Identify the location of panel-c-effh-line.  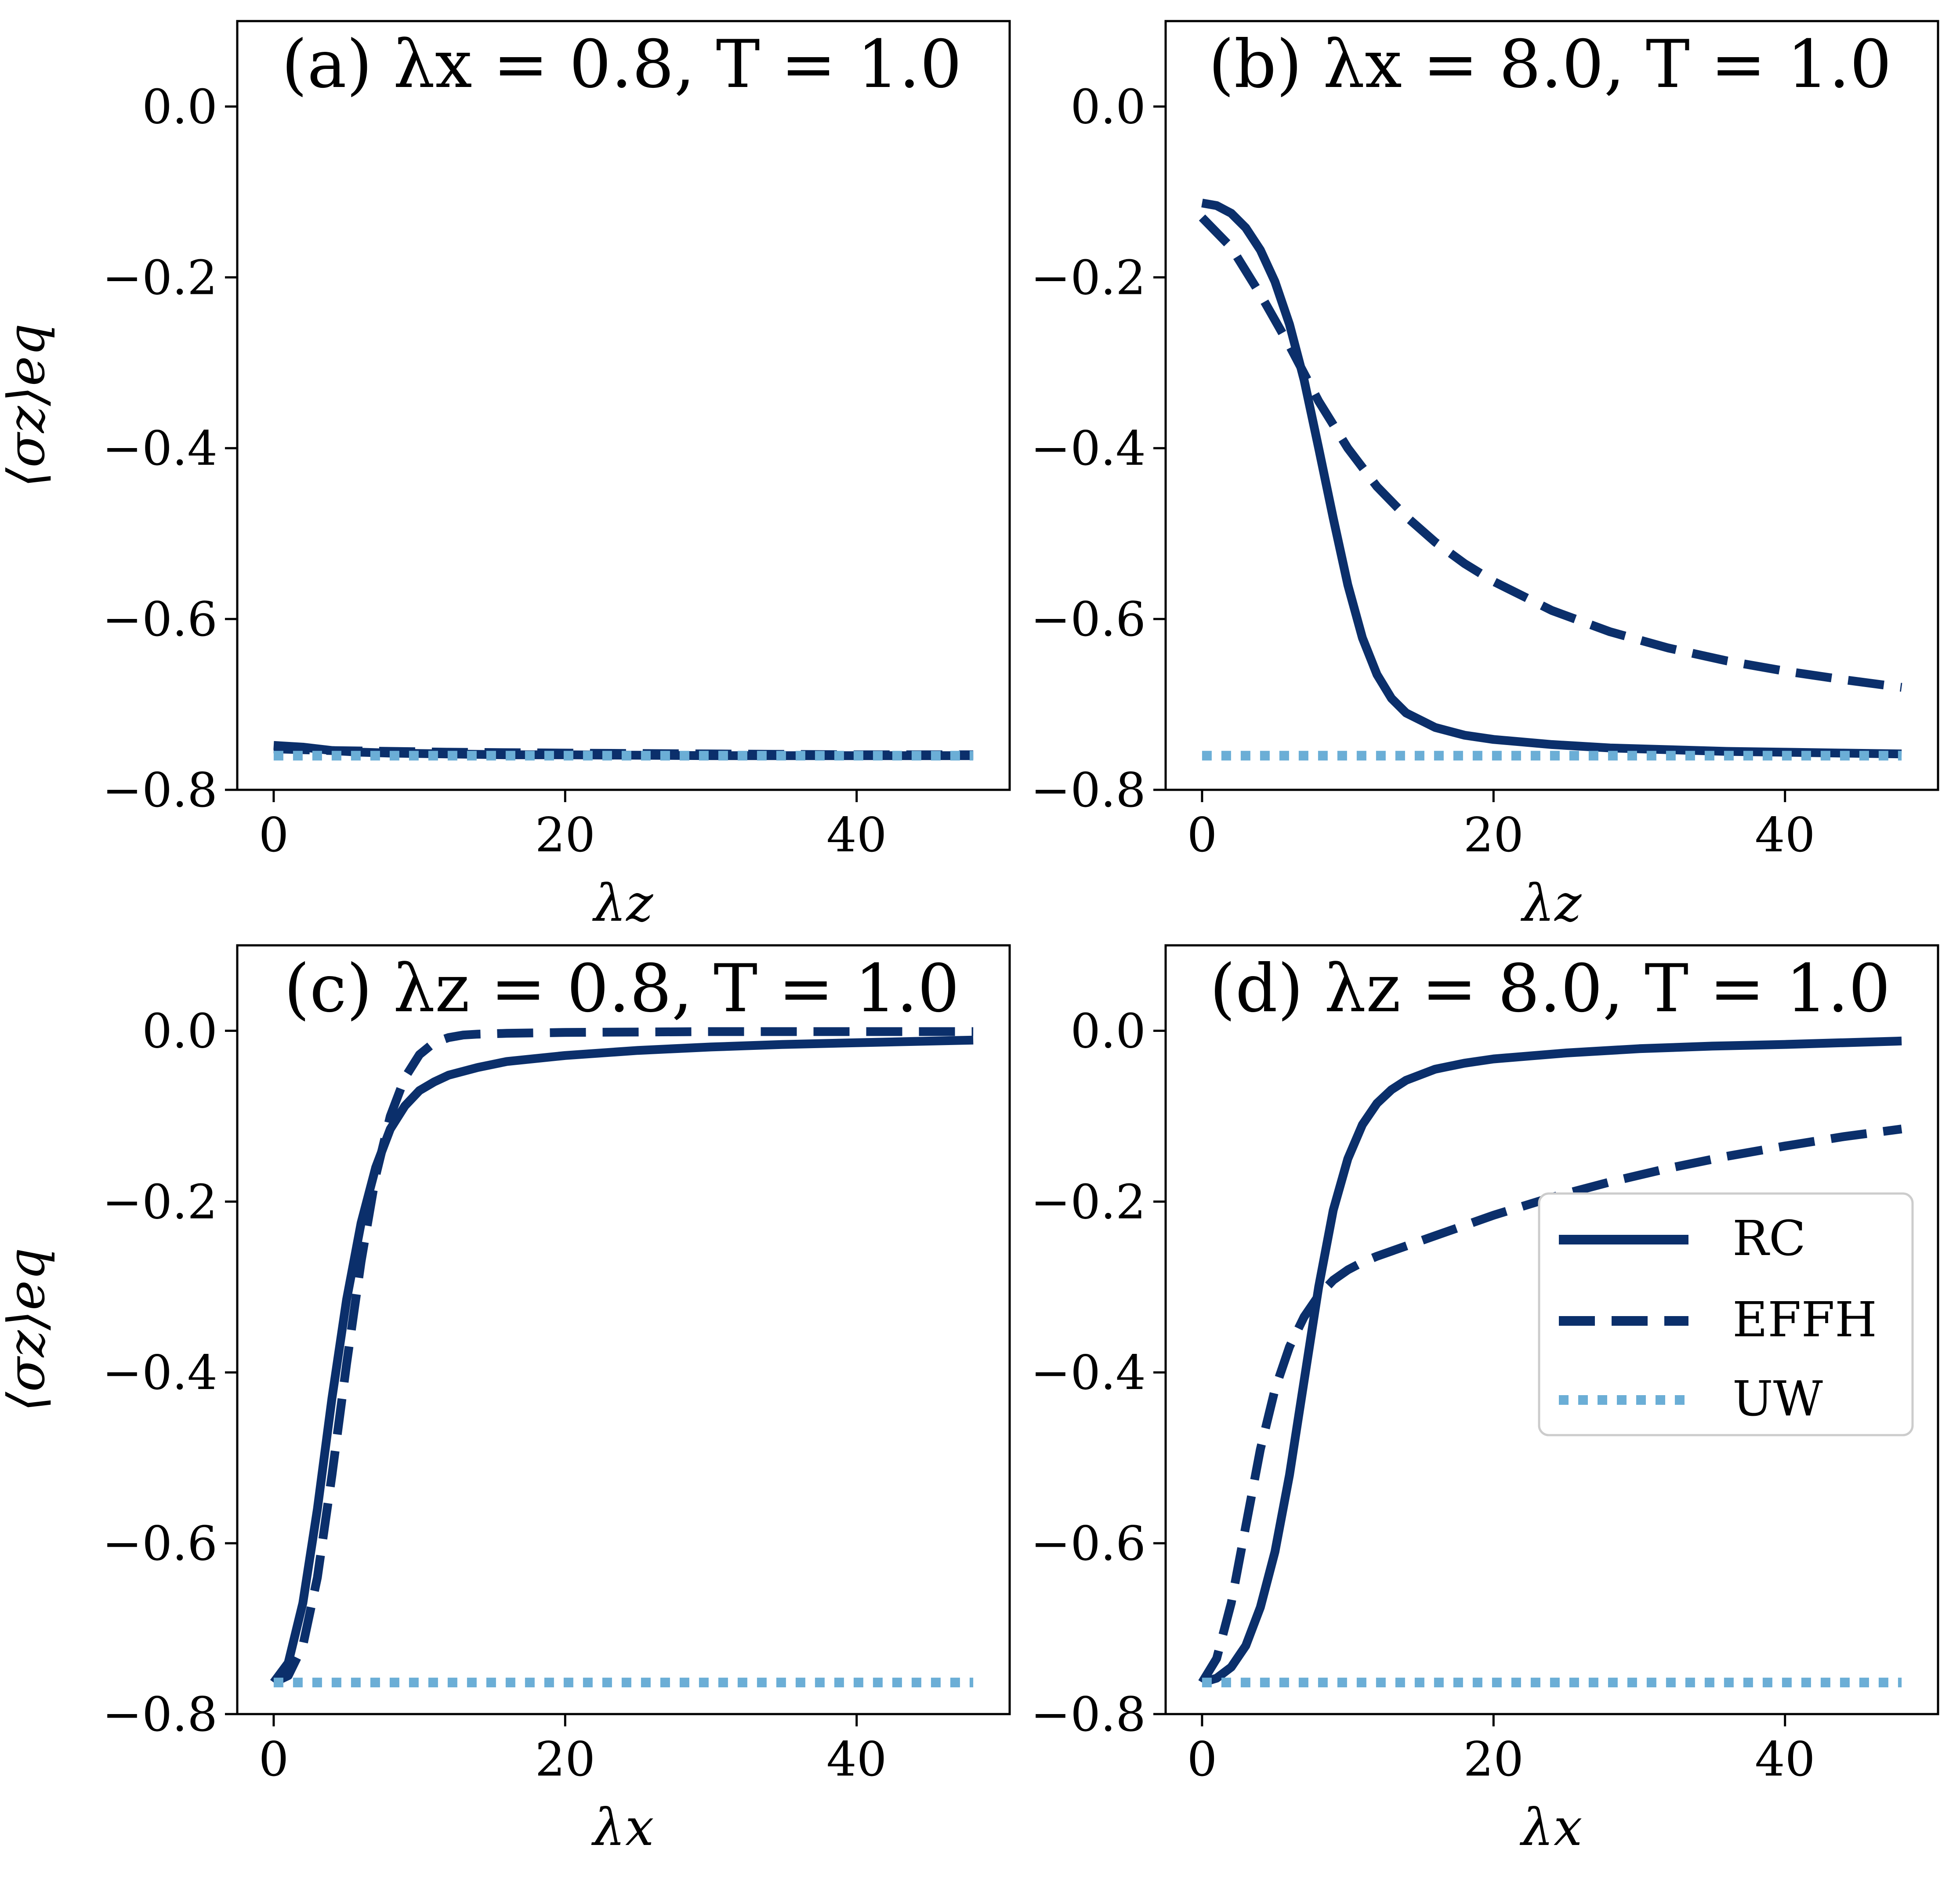
(623, 1357).